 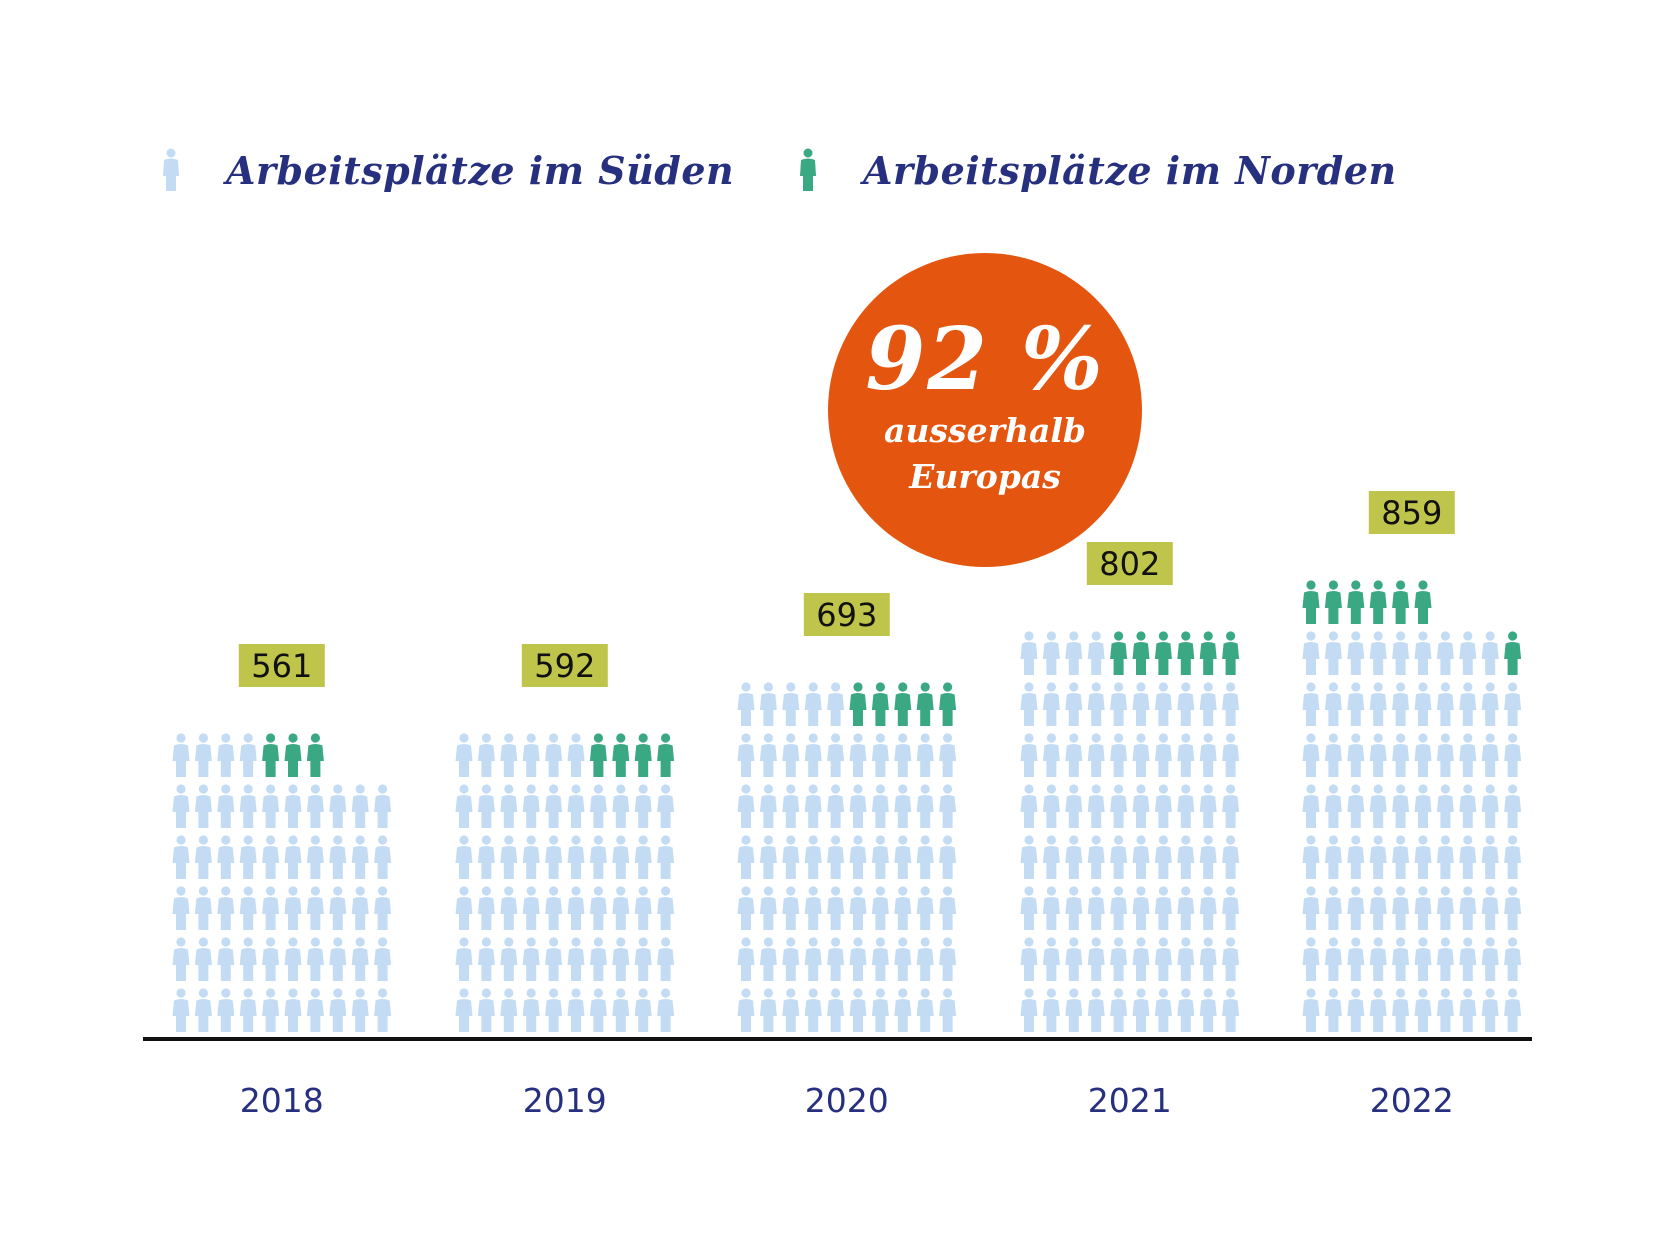 I want to click on value-label: 693, so click(x=846, y=615).